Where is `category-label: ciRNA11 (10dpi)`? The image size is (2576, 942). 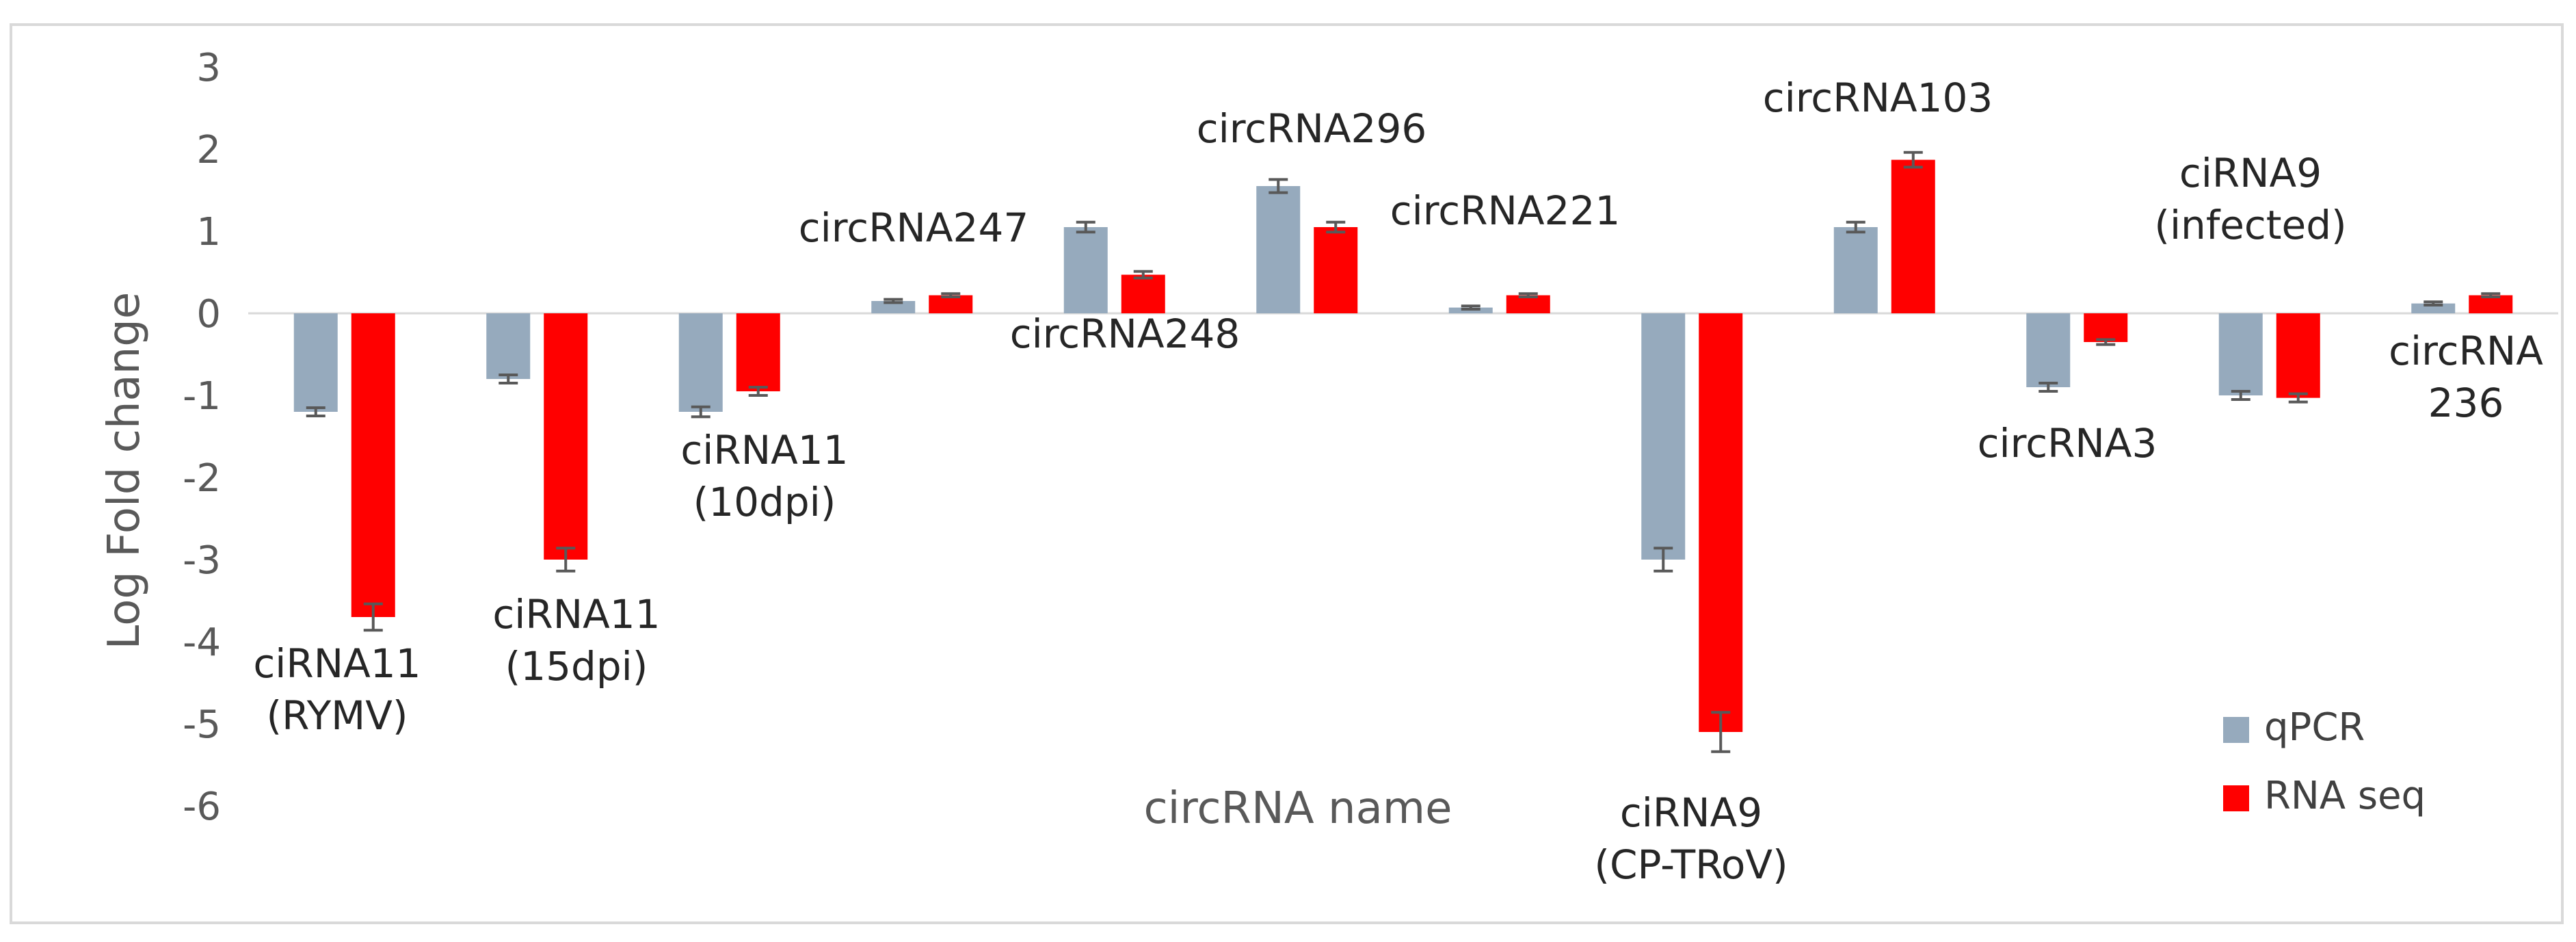 category-label: ciRNA11 (10dpi) is located at coordinates (764, 476).